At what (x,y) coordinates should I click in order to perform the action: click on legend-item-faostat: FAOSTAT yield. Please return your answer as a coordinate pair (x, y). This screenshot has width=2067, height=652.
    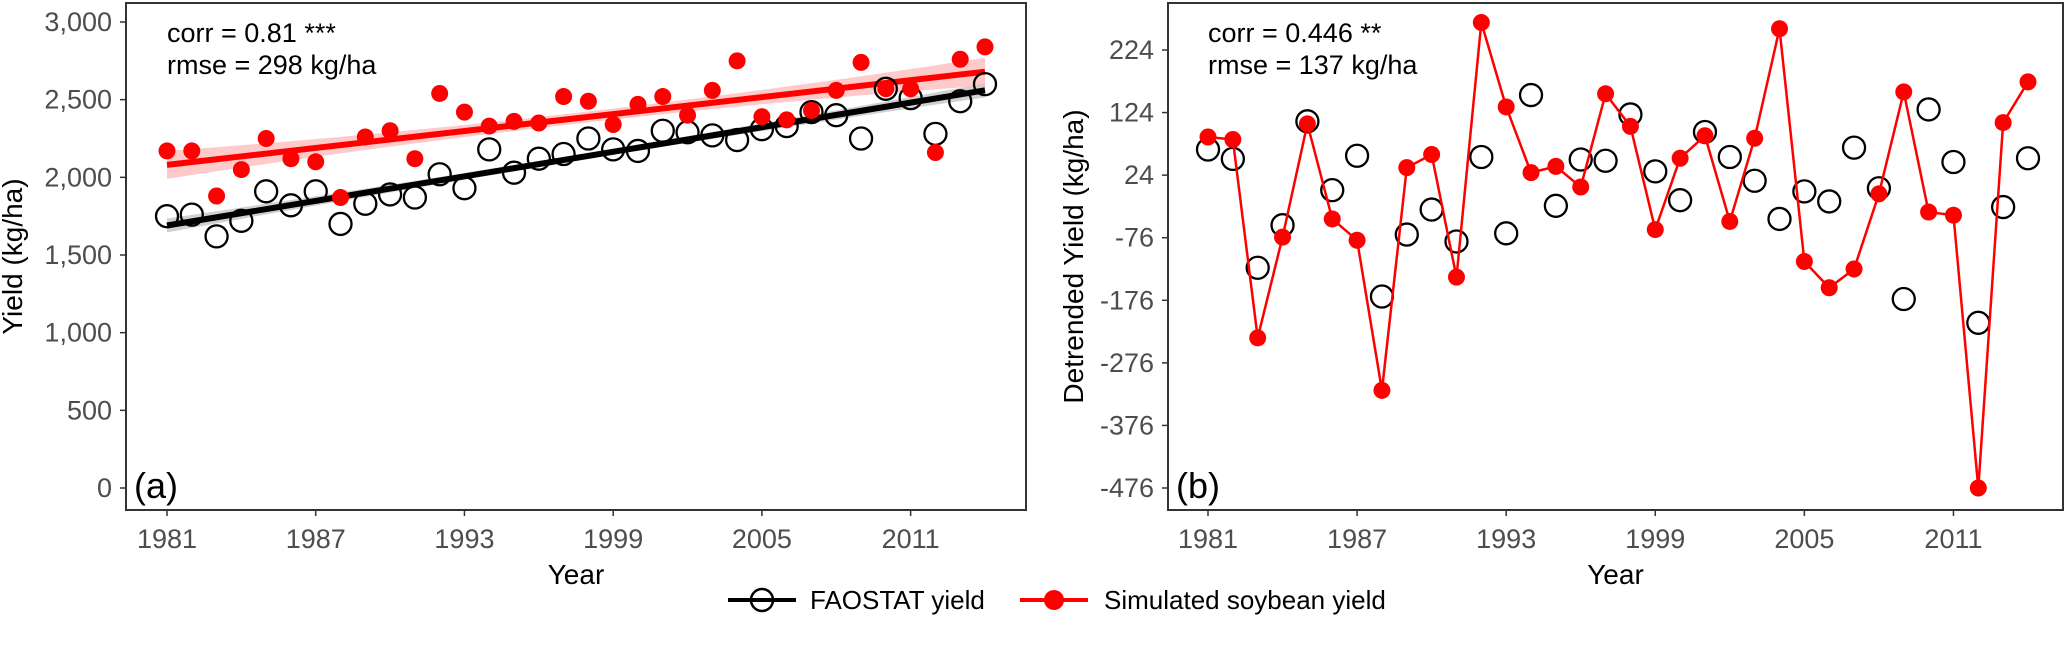
    Looking at the image, I should click on (856, 600).